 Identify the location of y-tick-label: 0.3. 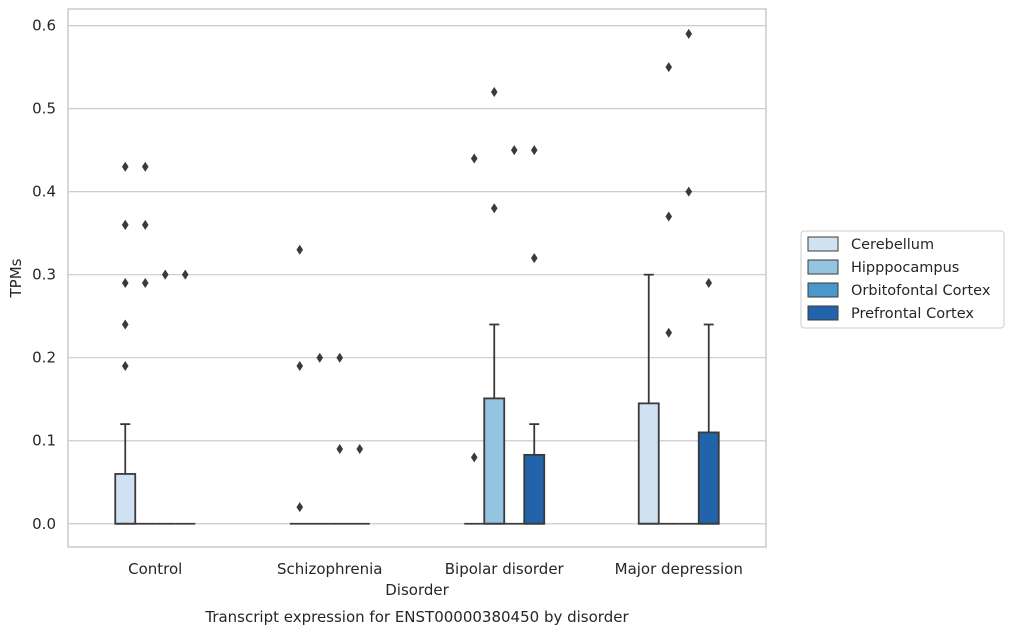
(44, 275).